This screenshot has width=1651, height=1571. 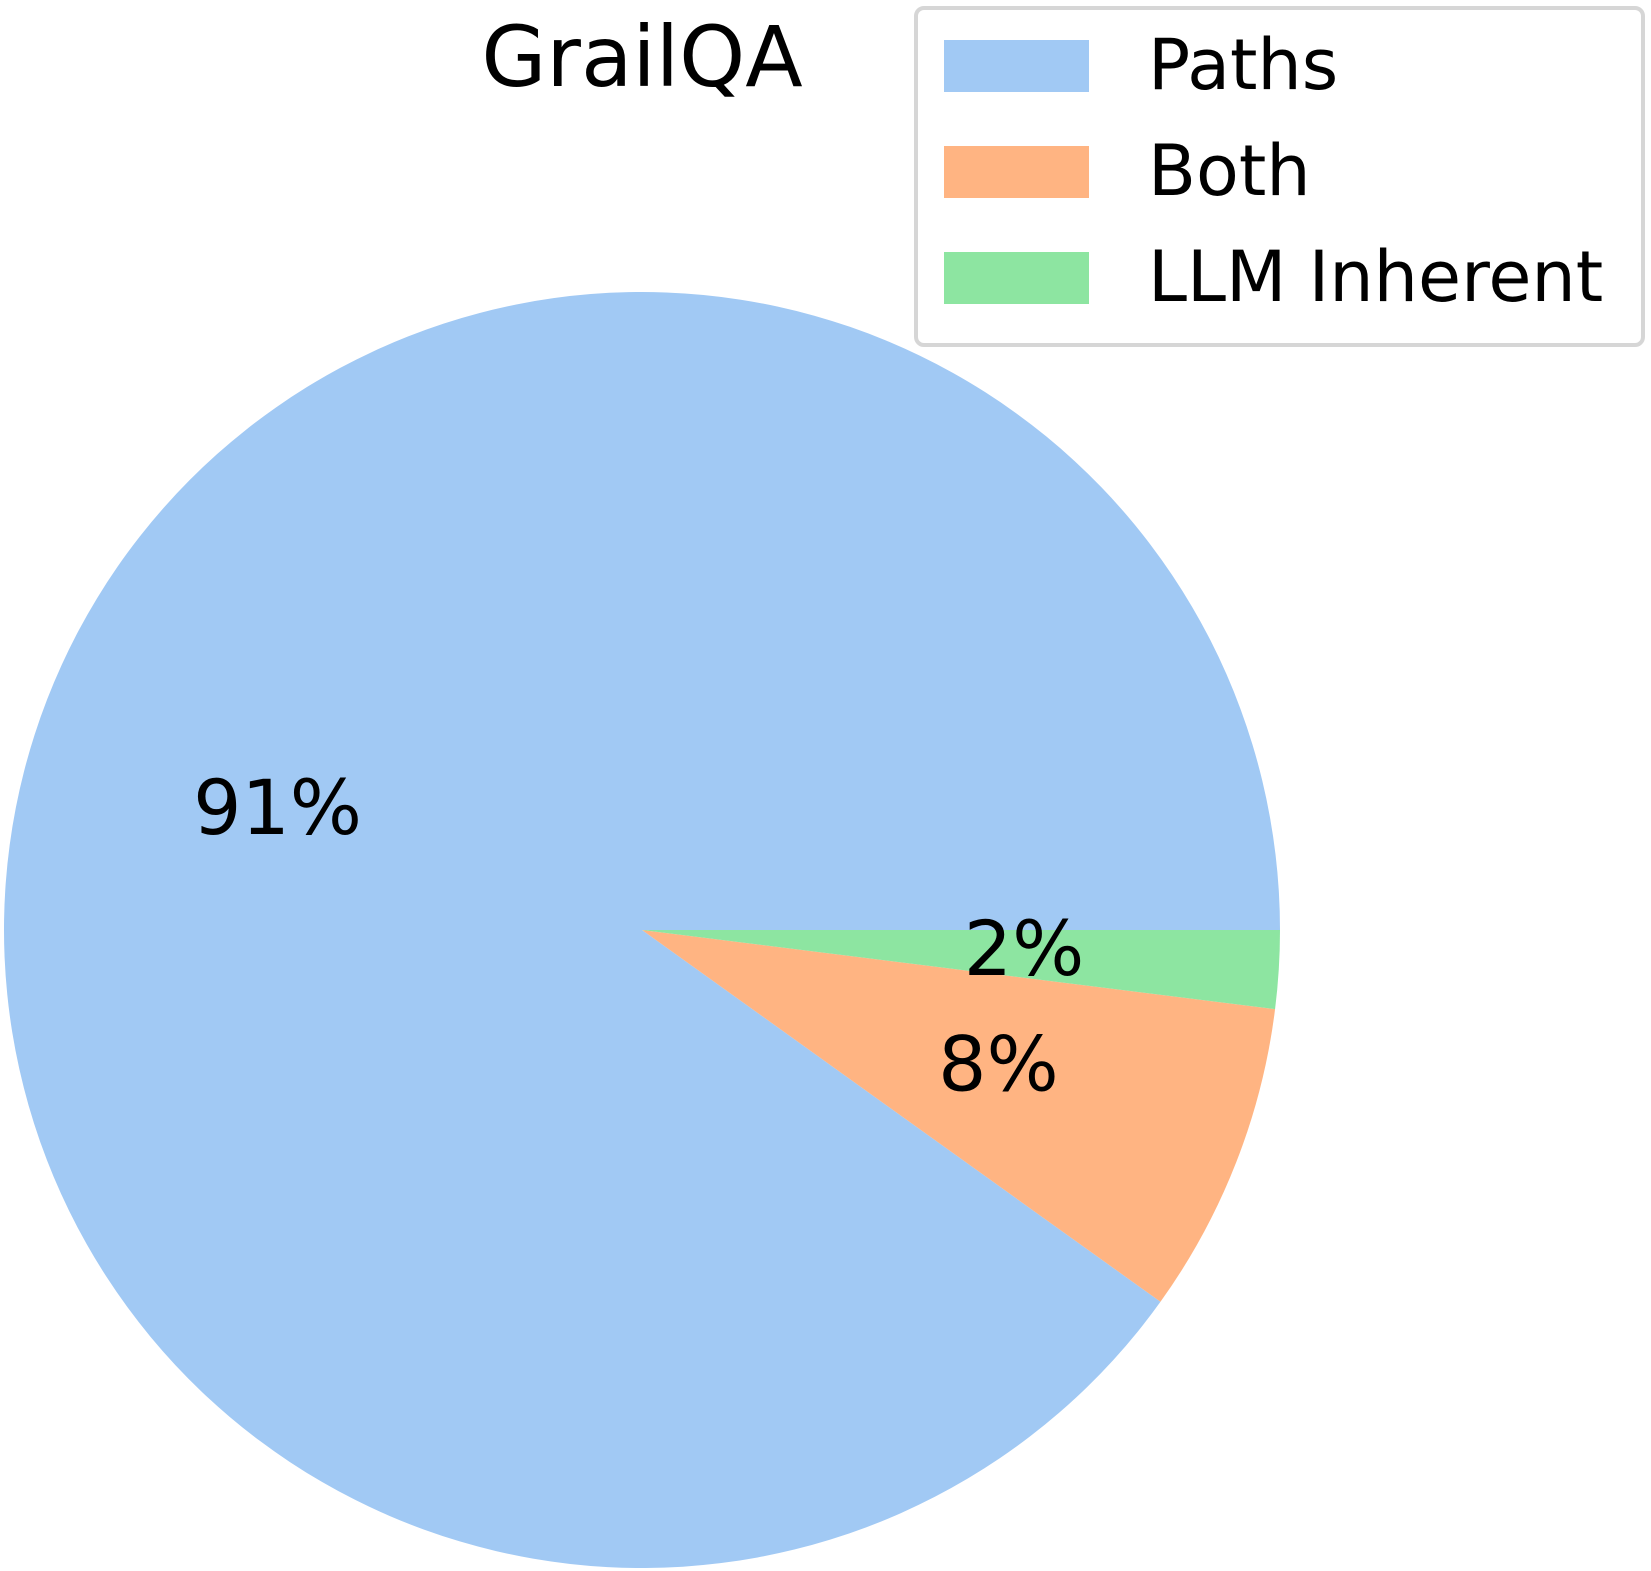 I want to click on value-label: 91%, so click(x=277, y=807).